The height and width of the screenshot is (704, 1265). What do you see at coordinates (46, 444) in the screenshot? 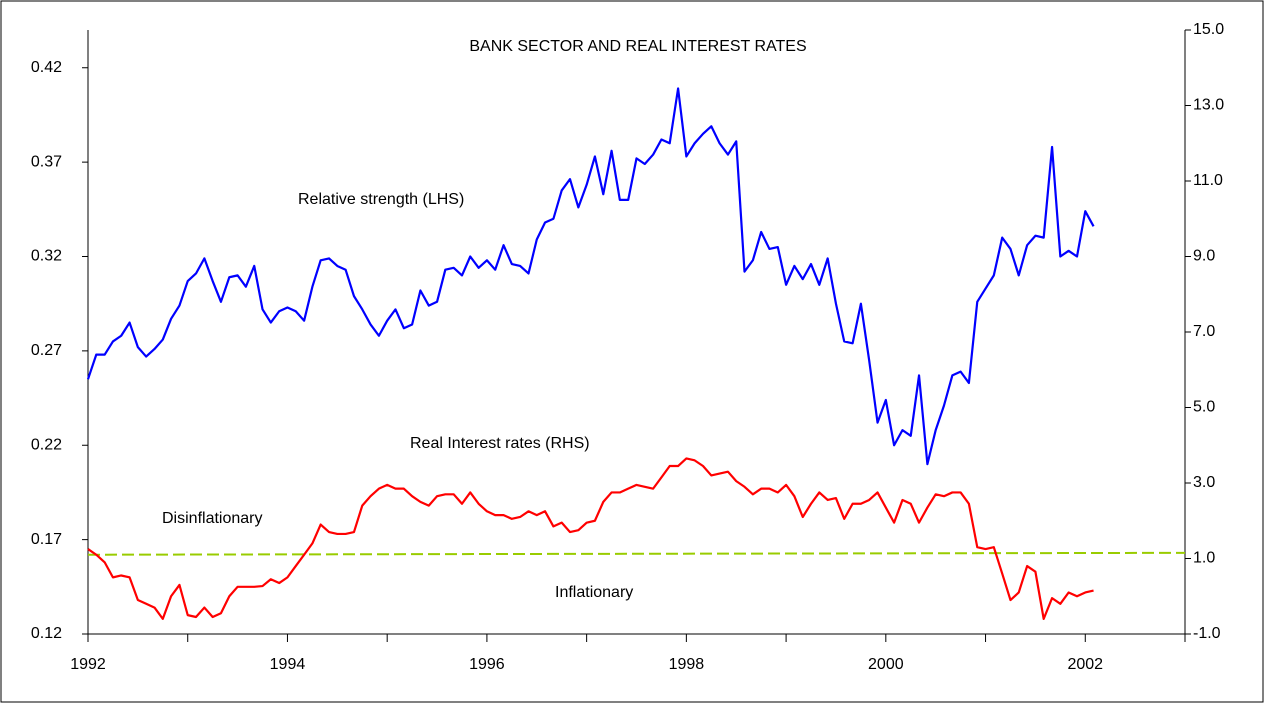
I see `y-tick-label: 0.22` at bounding box center [46, 444].